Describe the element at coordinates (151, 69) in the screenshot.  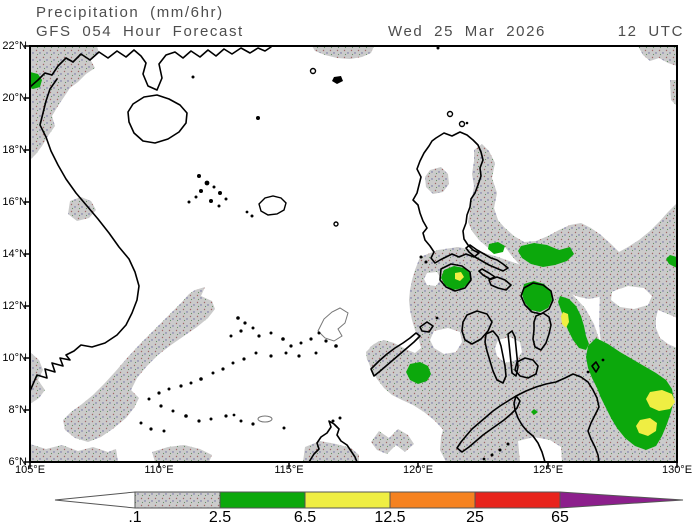
I see `china-coastline` at that location.